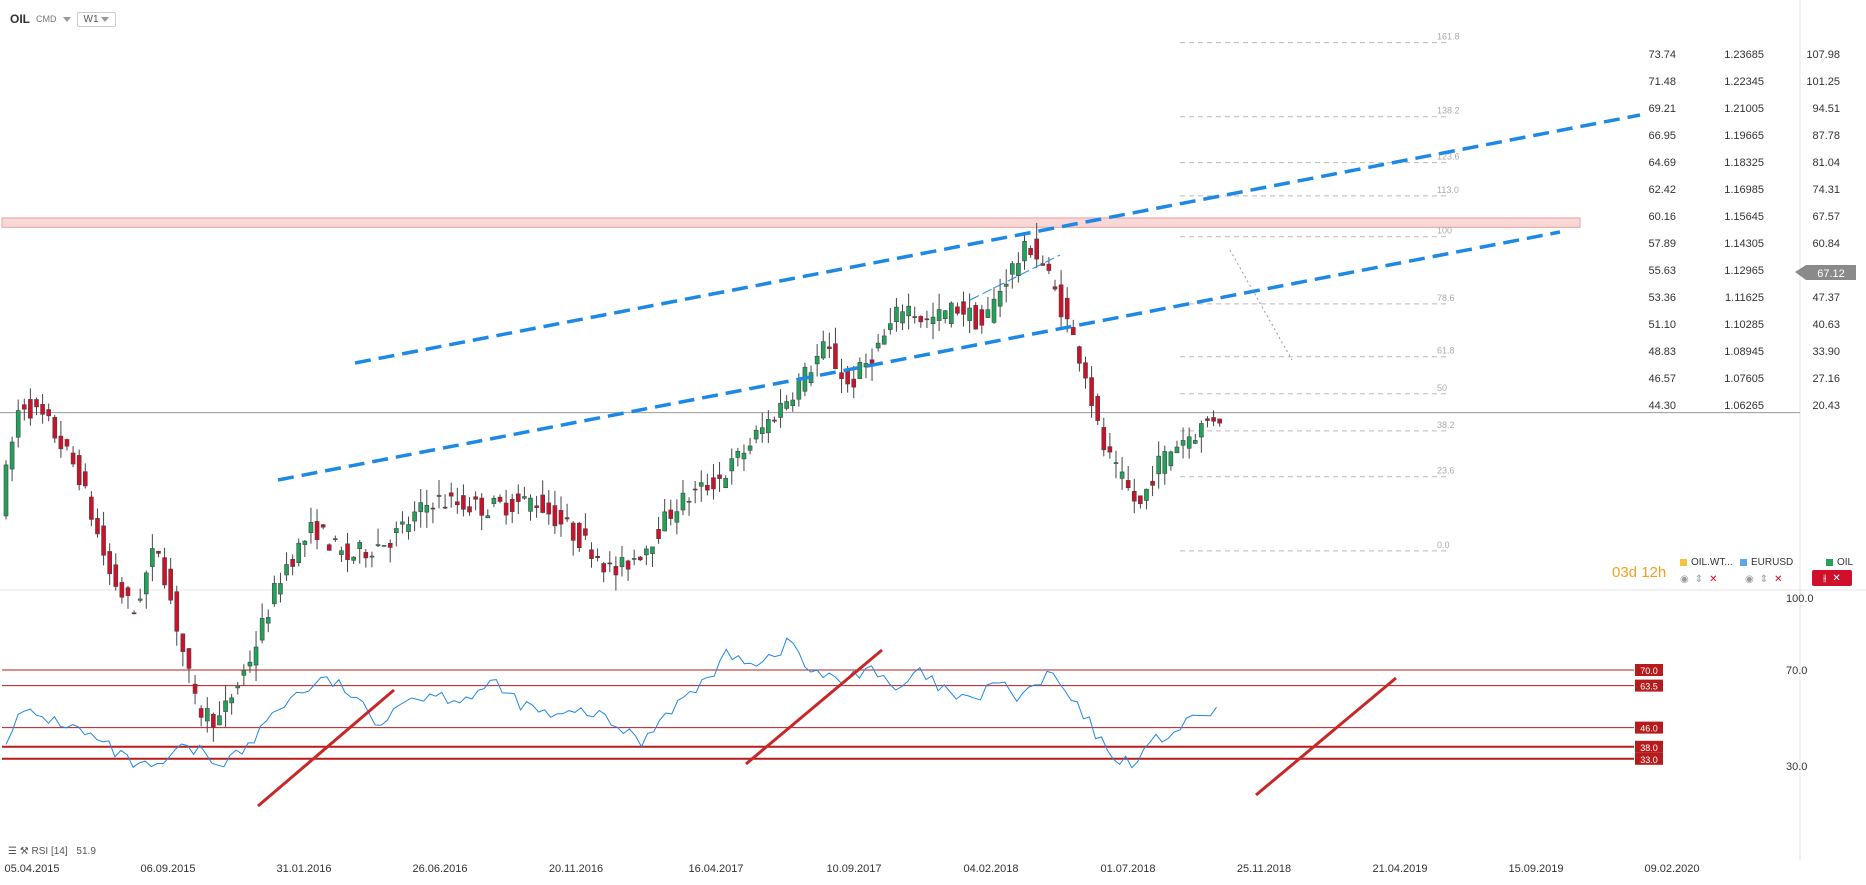 The image size is (1866, 885). What do you see at coordinates (1743, 562) in the screenshot?
I see `legend-swatch` at bounding box center [1743, 562].